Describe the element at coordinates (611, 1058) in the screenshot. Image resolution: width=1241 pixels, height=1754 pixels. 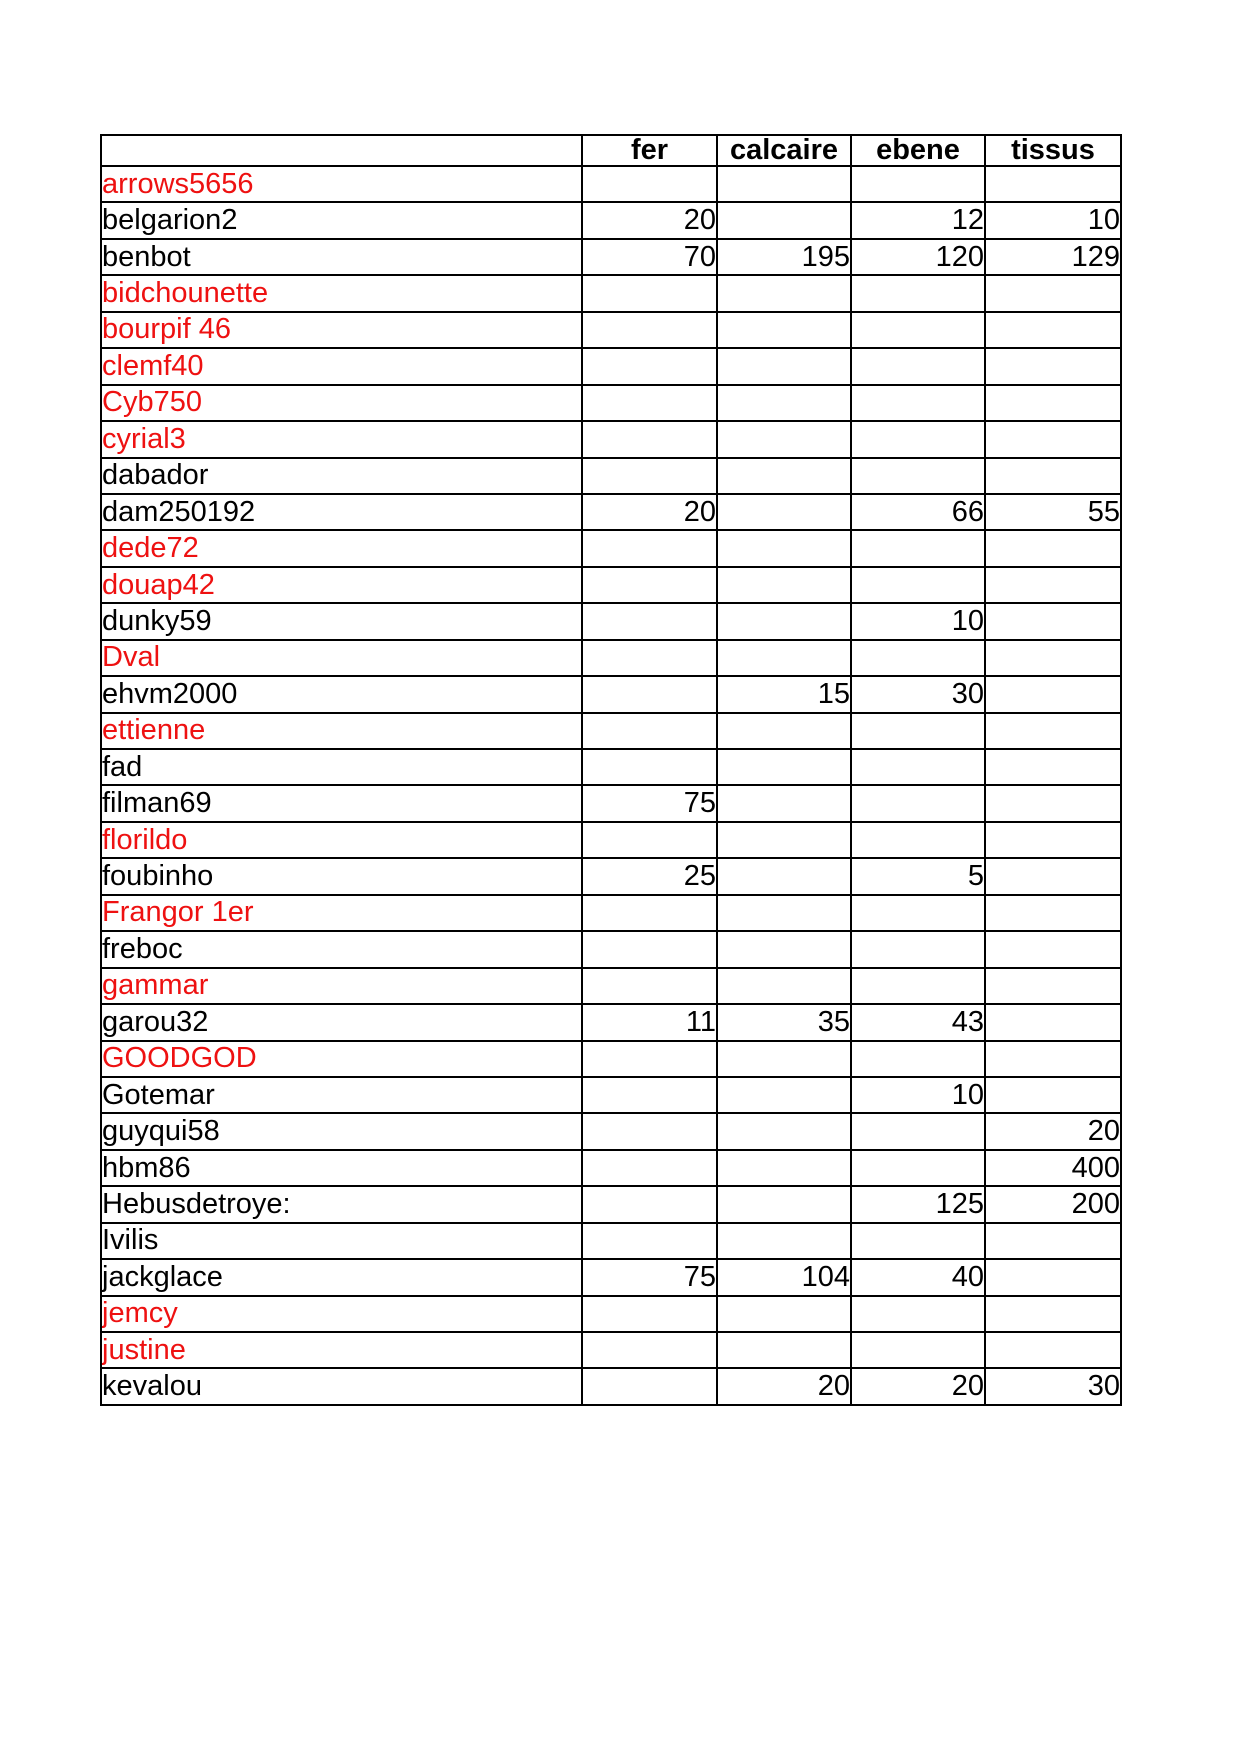
I see `table-row: GOODGOD` at that location.